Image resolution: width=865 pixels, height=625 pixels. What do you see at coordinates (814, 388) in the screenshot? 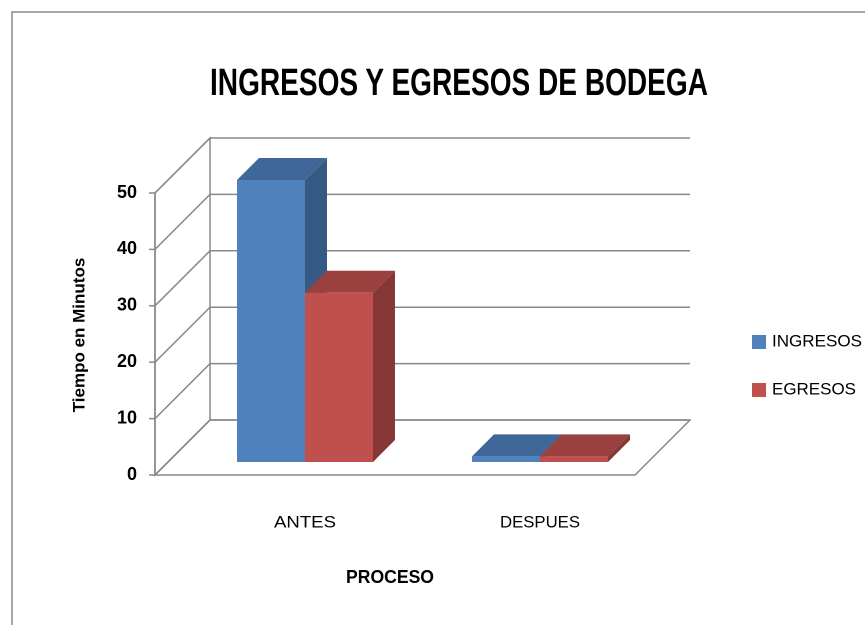
I see `legend-label: EGRESOS` at bounding box center [814, 388].